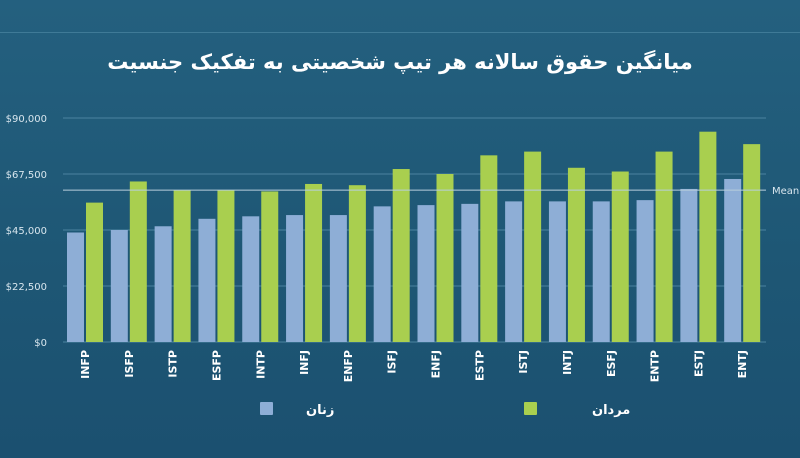 The height and width of the screenshot is (458, 800). I want to click on y-tick-label: $22,500, so click(26, 287).